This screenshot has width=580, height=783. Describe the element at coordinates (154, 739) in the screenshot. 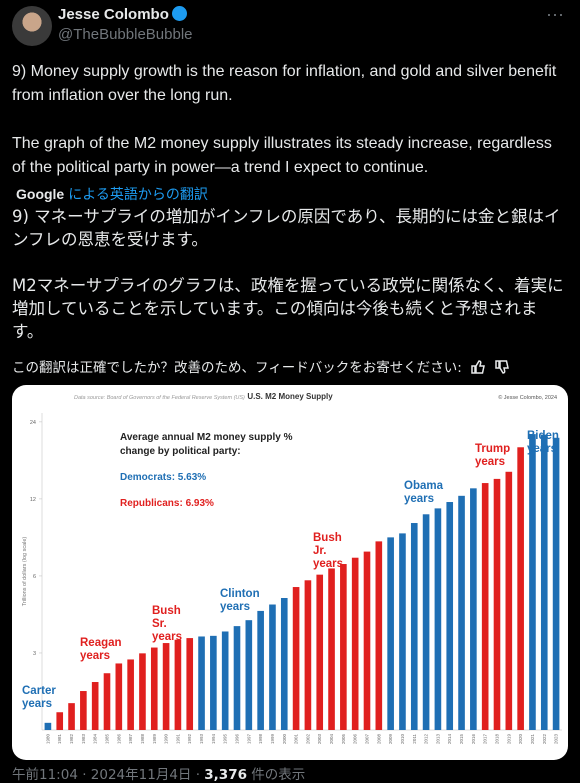

I see `x-tick-label: 1989` at that location.